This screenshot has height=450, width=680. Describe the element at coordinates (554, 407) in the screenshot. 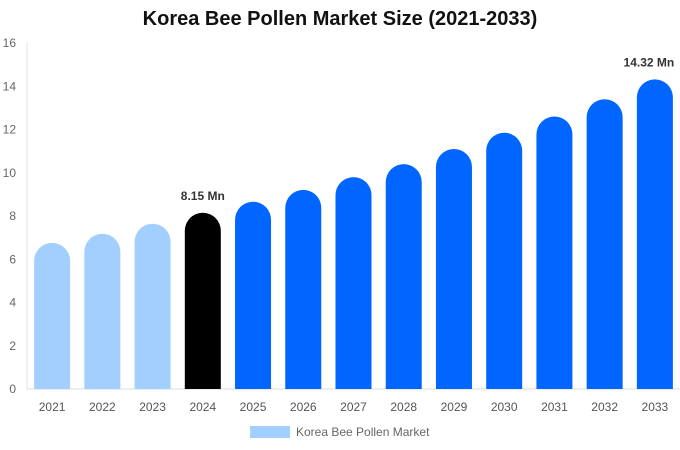

I see `x-tick-label: 2031` at that location.